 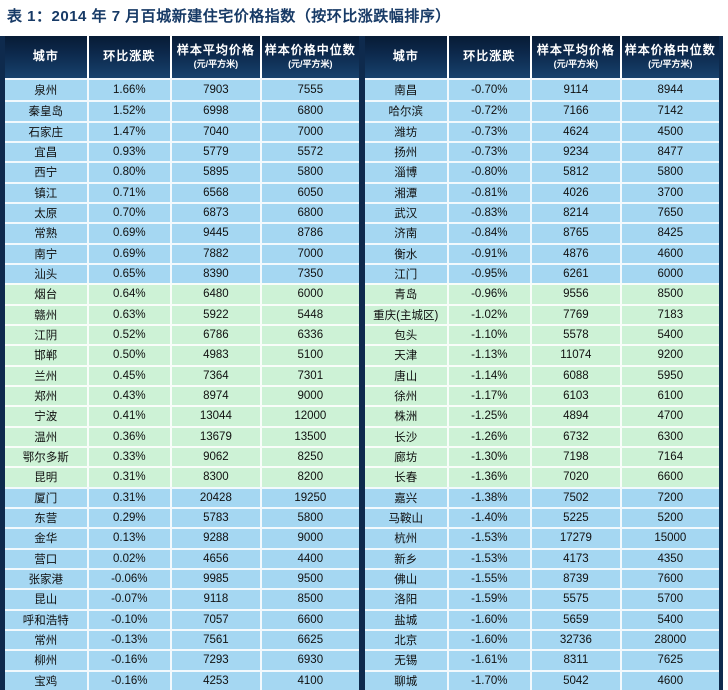 What do you see at coordinates (217, 151) in the screenshot?
I see `cell-avg_price: 5779` at bounding box center [217, 151].